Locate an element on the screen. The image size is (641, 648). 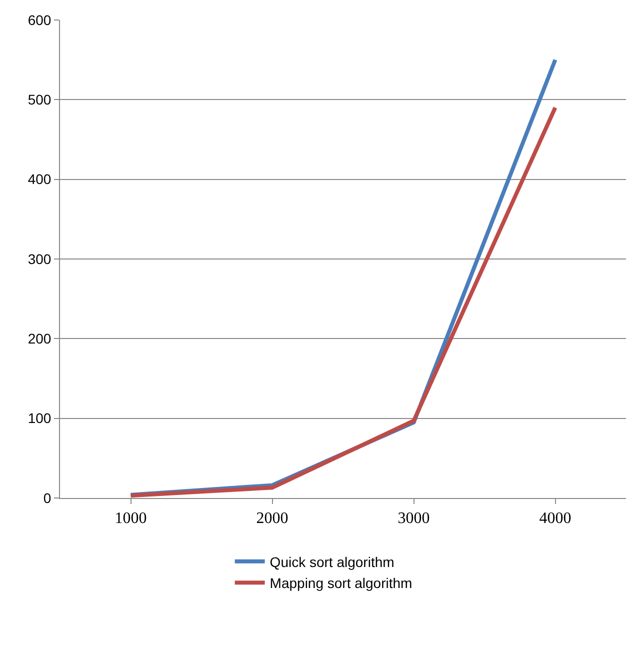
legend-label: Quick sort algorithm is located at coordinates (332, 562).